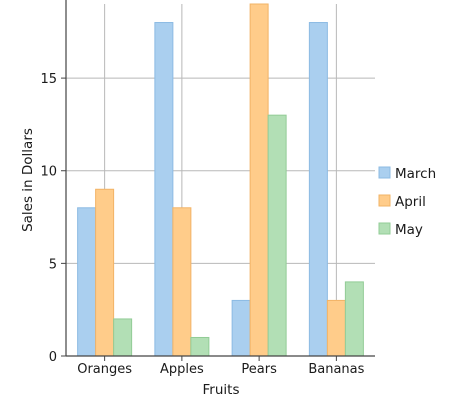  I want to click on x-tick-label: Pears, so click(259, 369).